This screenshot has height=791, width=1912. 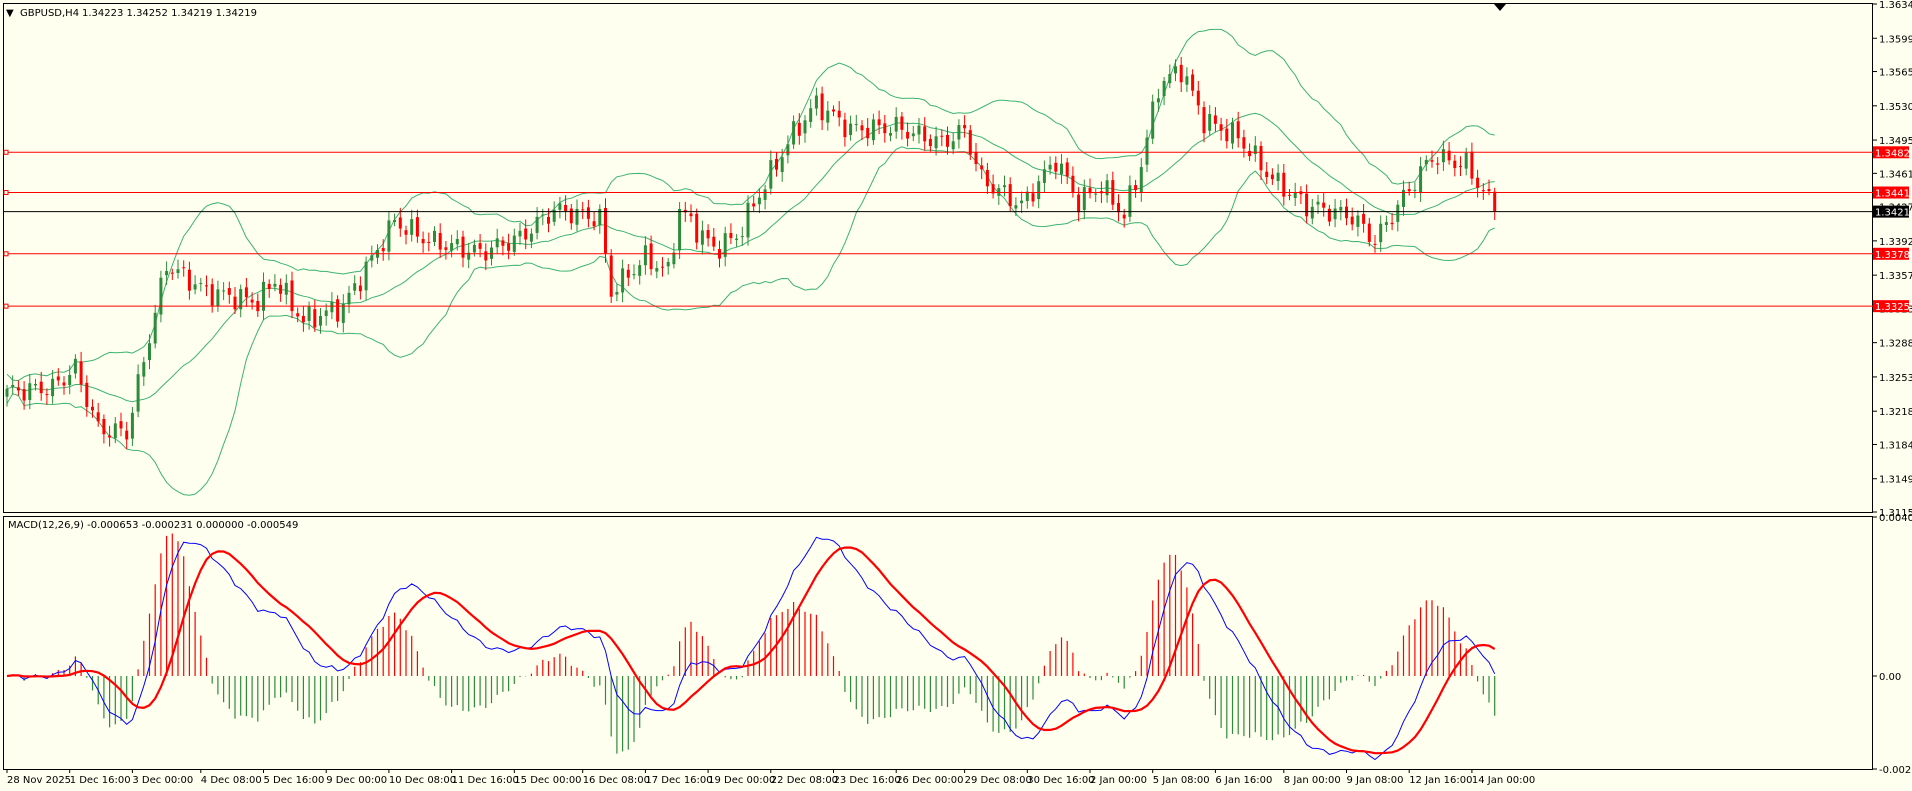 What do you see at coordinates (162, 780) in the screenshot?
I see `time-tick-label: 3 Dec 00:00` at bounding box center [162, 780].